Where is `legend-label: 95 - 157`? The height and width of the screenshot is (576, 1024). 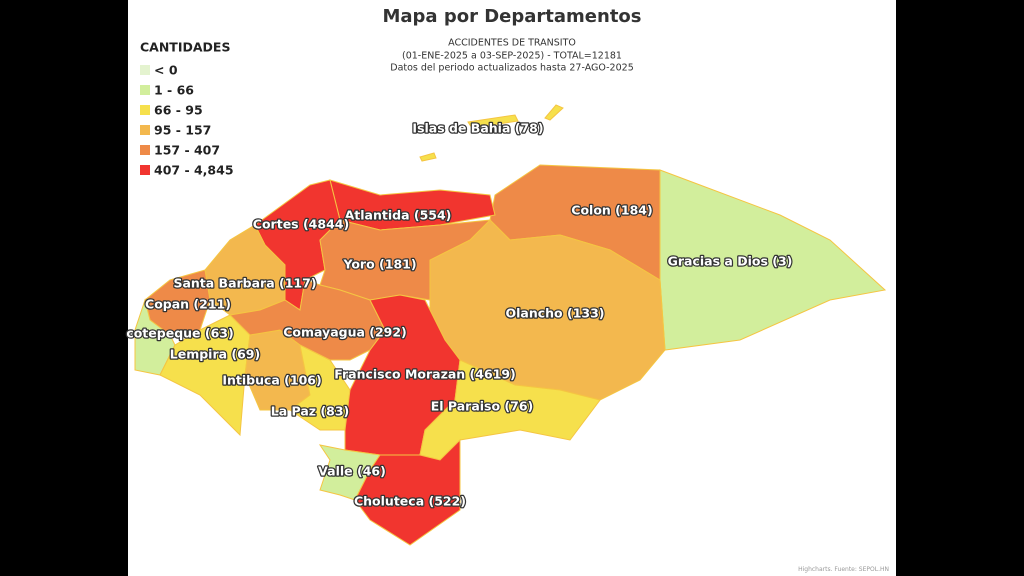 legend-label: 95 - 157 is located at coordinates (182, 130).